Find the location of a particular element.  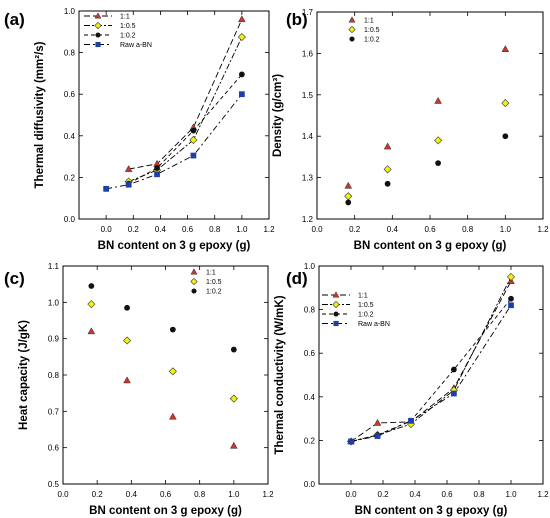

panel-label: (a) is located at coordinates (14, 19).